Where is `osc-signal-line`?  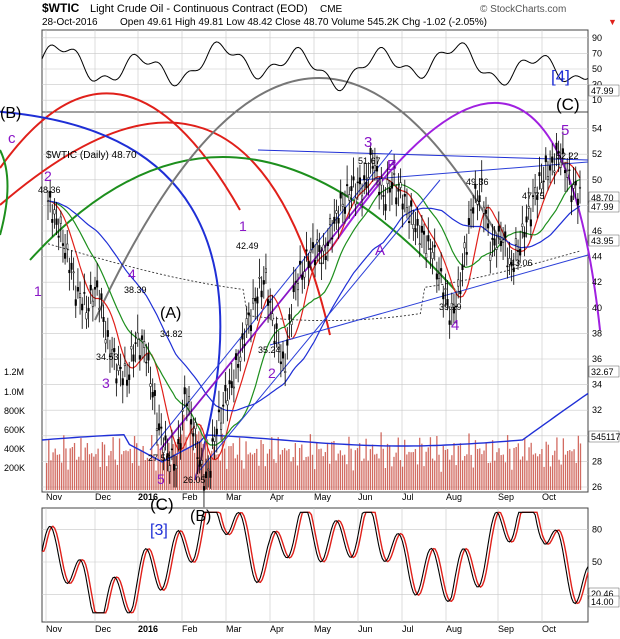 osc-signal-line is located at coordinates (315, 562).